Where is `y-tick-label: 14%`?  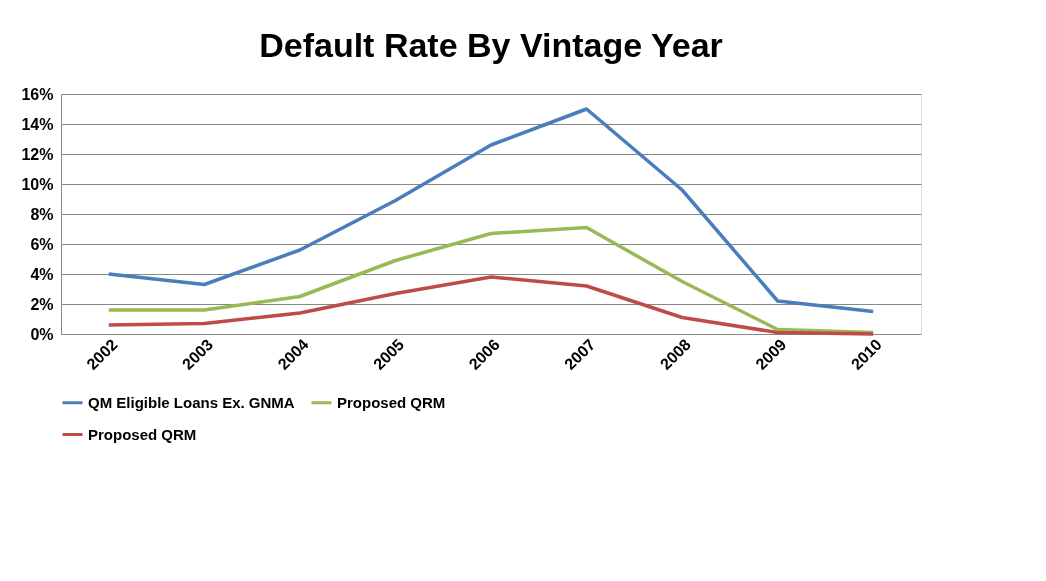
y-tick-label: 14% is located at coordinates (37, 124).